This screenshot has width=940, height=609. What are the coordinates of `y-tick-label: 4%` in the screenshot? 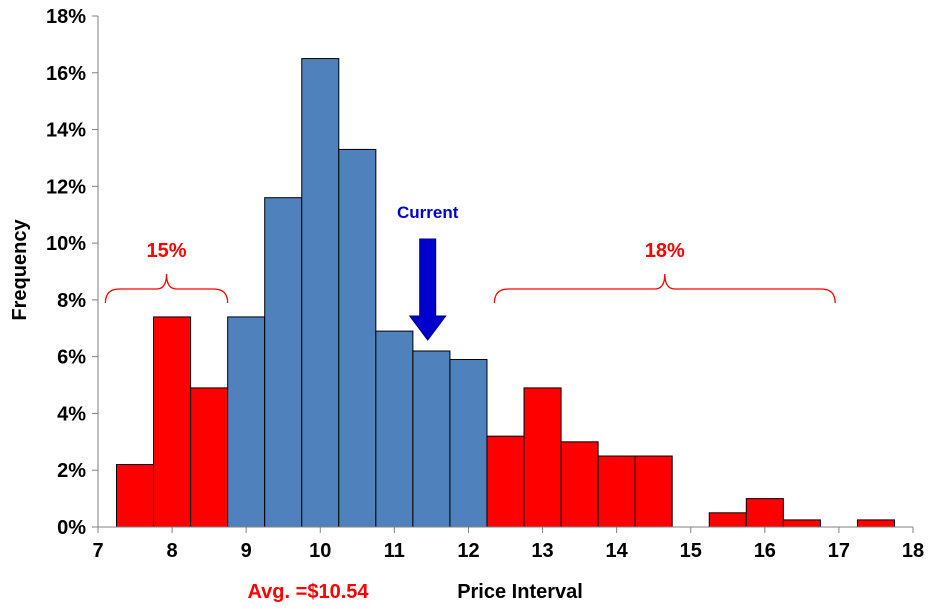 It's located at (71, 414).